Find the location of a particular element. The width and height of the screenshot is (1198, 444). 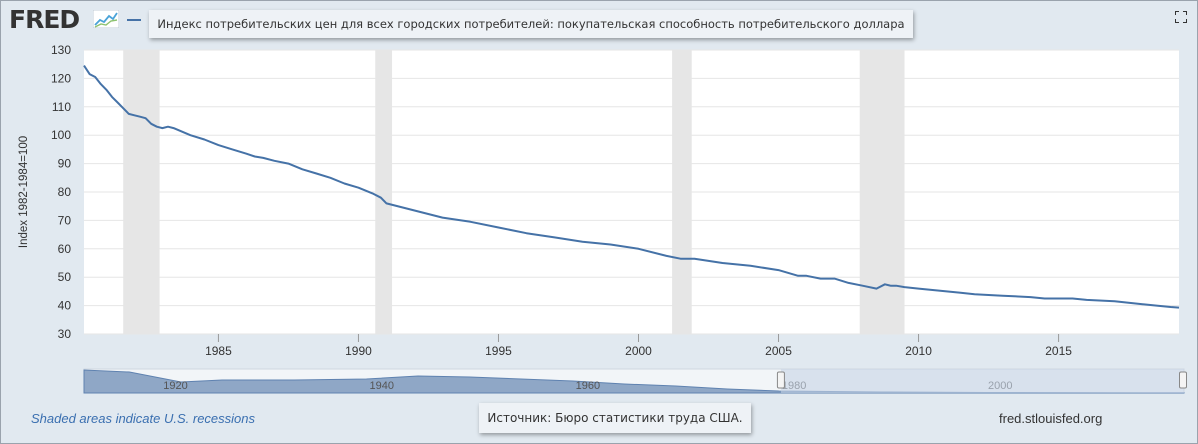

site-url: fred.stlouisfed.org is located at coordinates (1051, 418).